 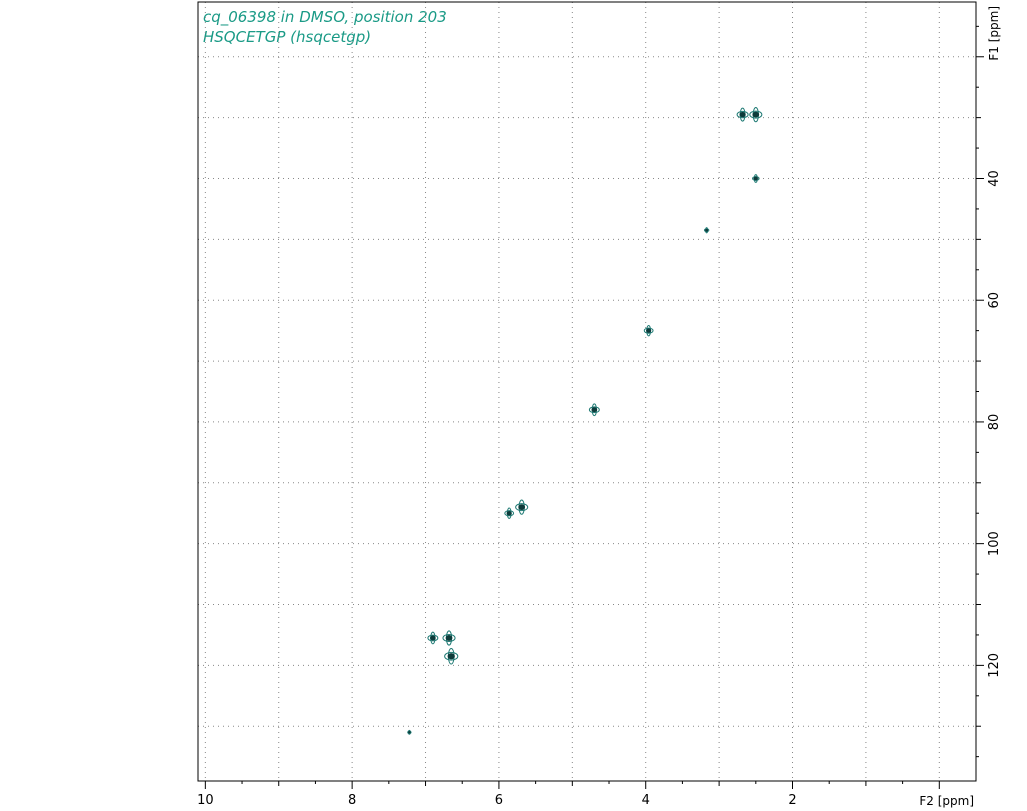 I want to click on experiment-subtitle: HSQCETGP (hsqcetgp), so click(x=287, y=37).